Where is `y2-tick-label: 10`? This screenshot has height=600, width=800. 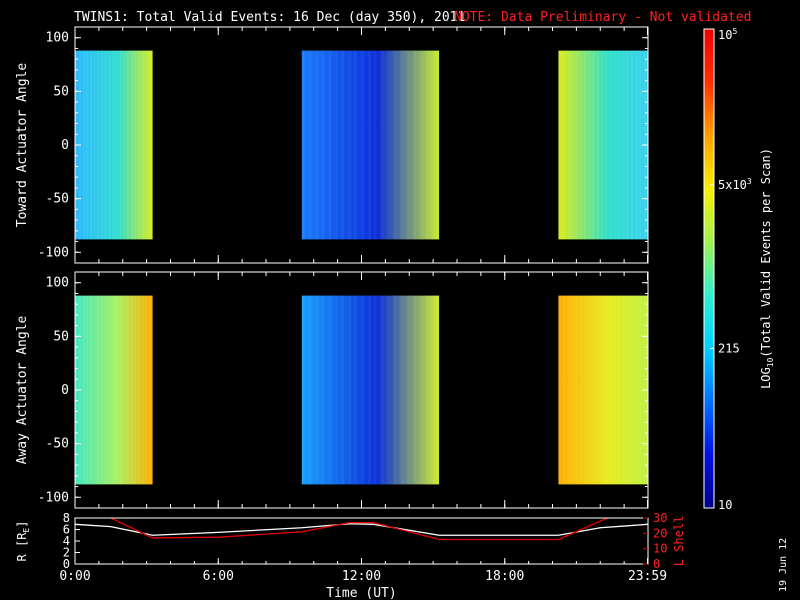 y2-tick-label: 10 is located at coordinates (660, 549).